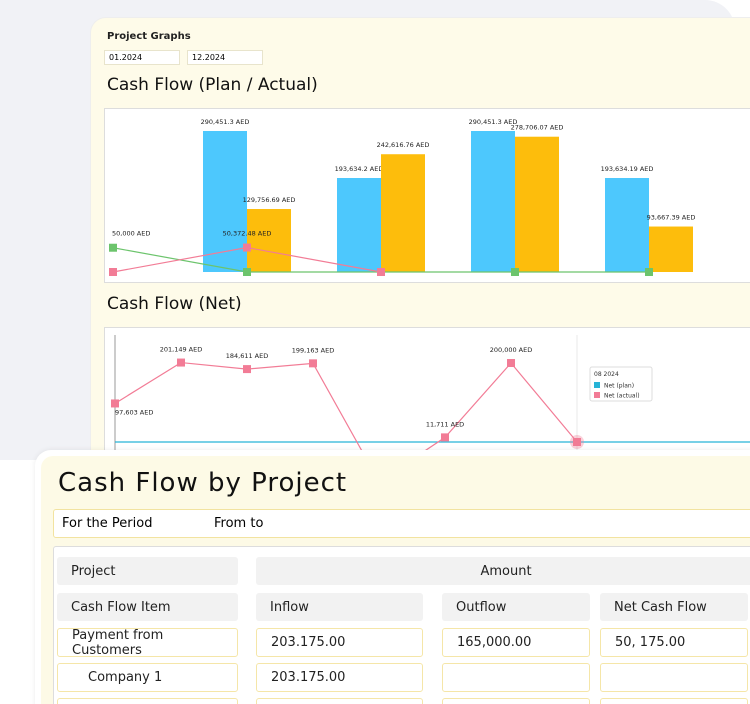 The image size is (750, 704). Describe the element at coordinates (134, 412) in the screenshot. I see `value-label: 97,603 AED` at that location.